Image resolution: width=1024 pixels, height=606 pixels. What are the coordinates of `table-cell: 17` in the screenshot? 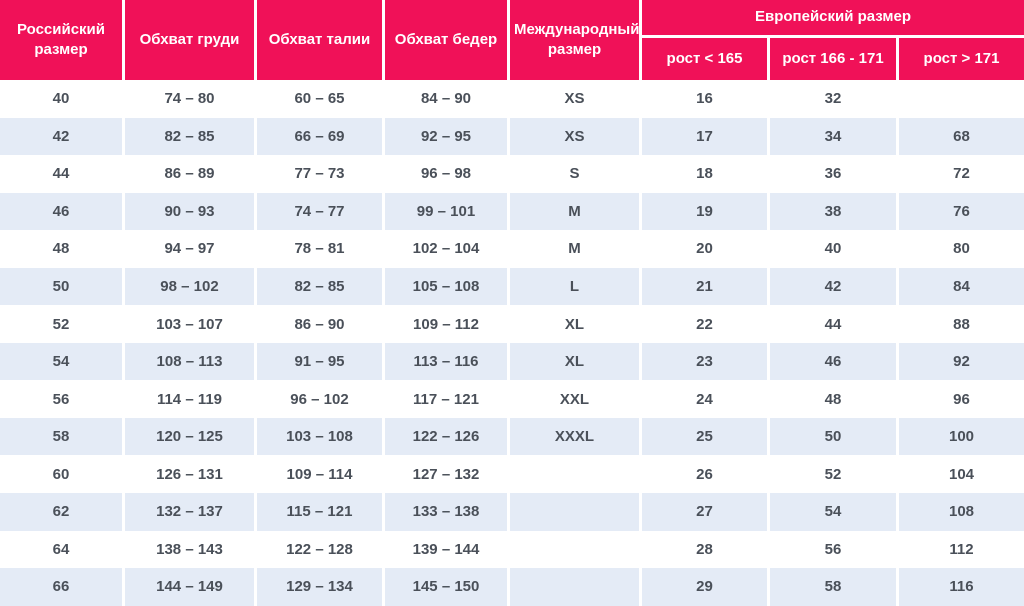 It's located at (706, 136).